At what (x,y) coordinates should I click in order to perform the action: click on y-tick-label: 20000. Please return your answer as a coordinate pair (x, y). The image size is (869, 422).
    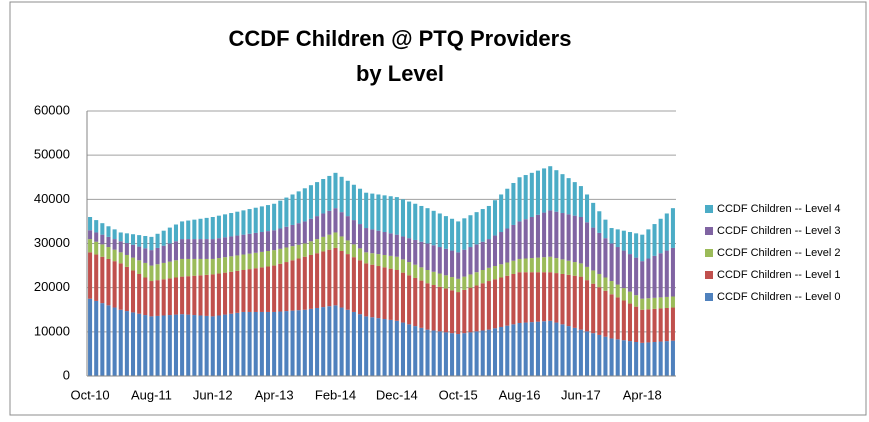
    Looking at the image, I should click on (52, 286).